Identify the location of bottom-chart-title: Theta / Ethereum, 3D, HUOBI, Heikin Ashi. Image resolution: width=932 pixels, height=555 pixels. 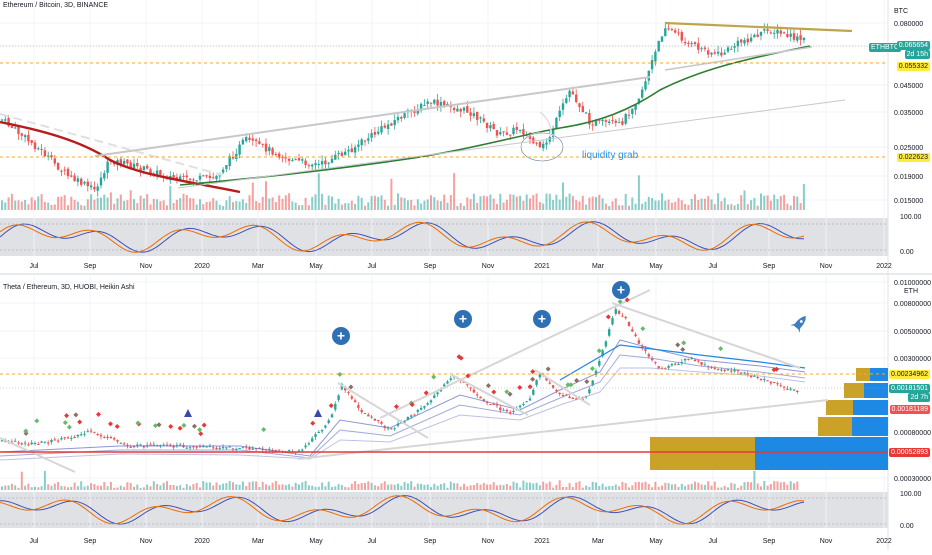
(69, 287).